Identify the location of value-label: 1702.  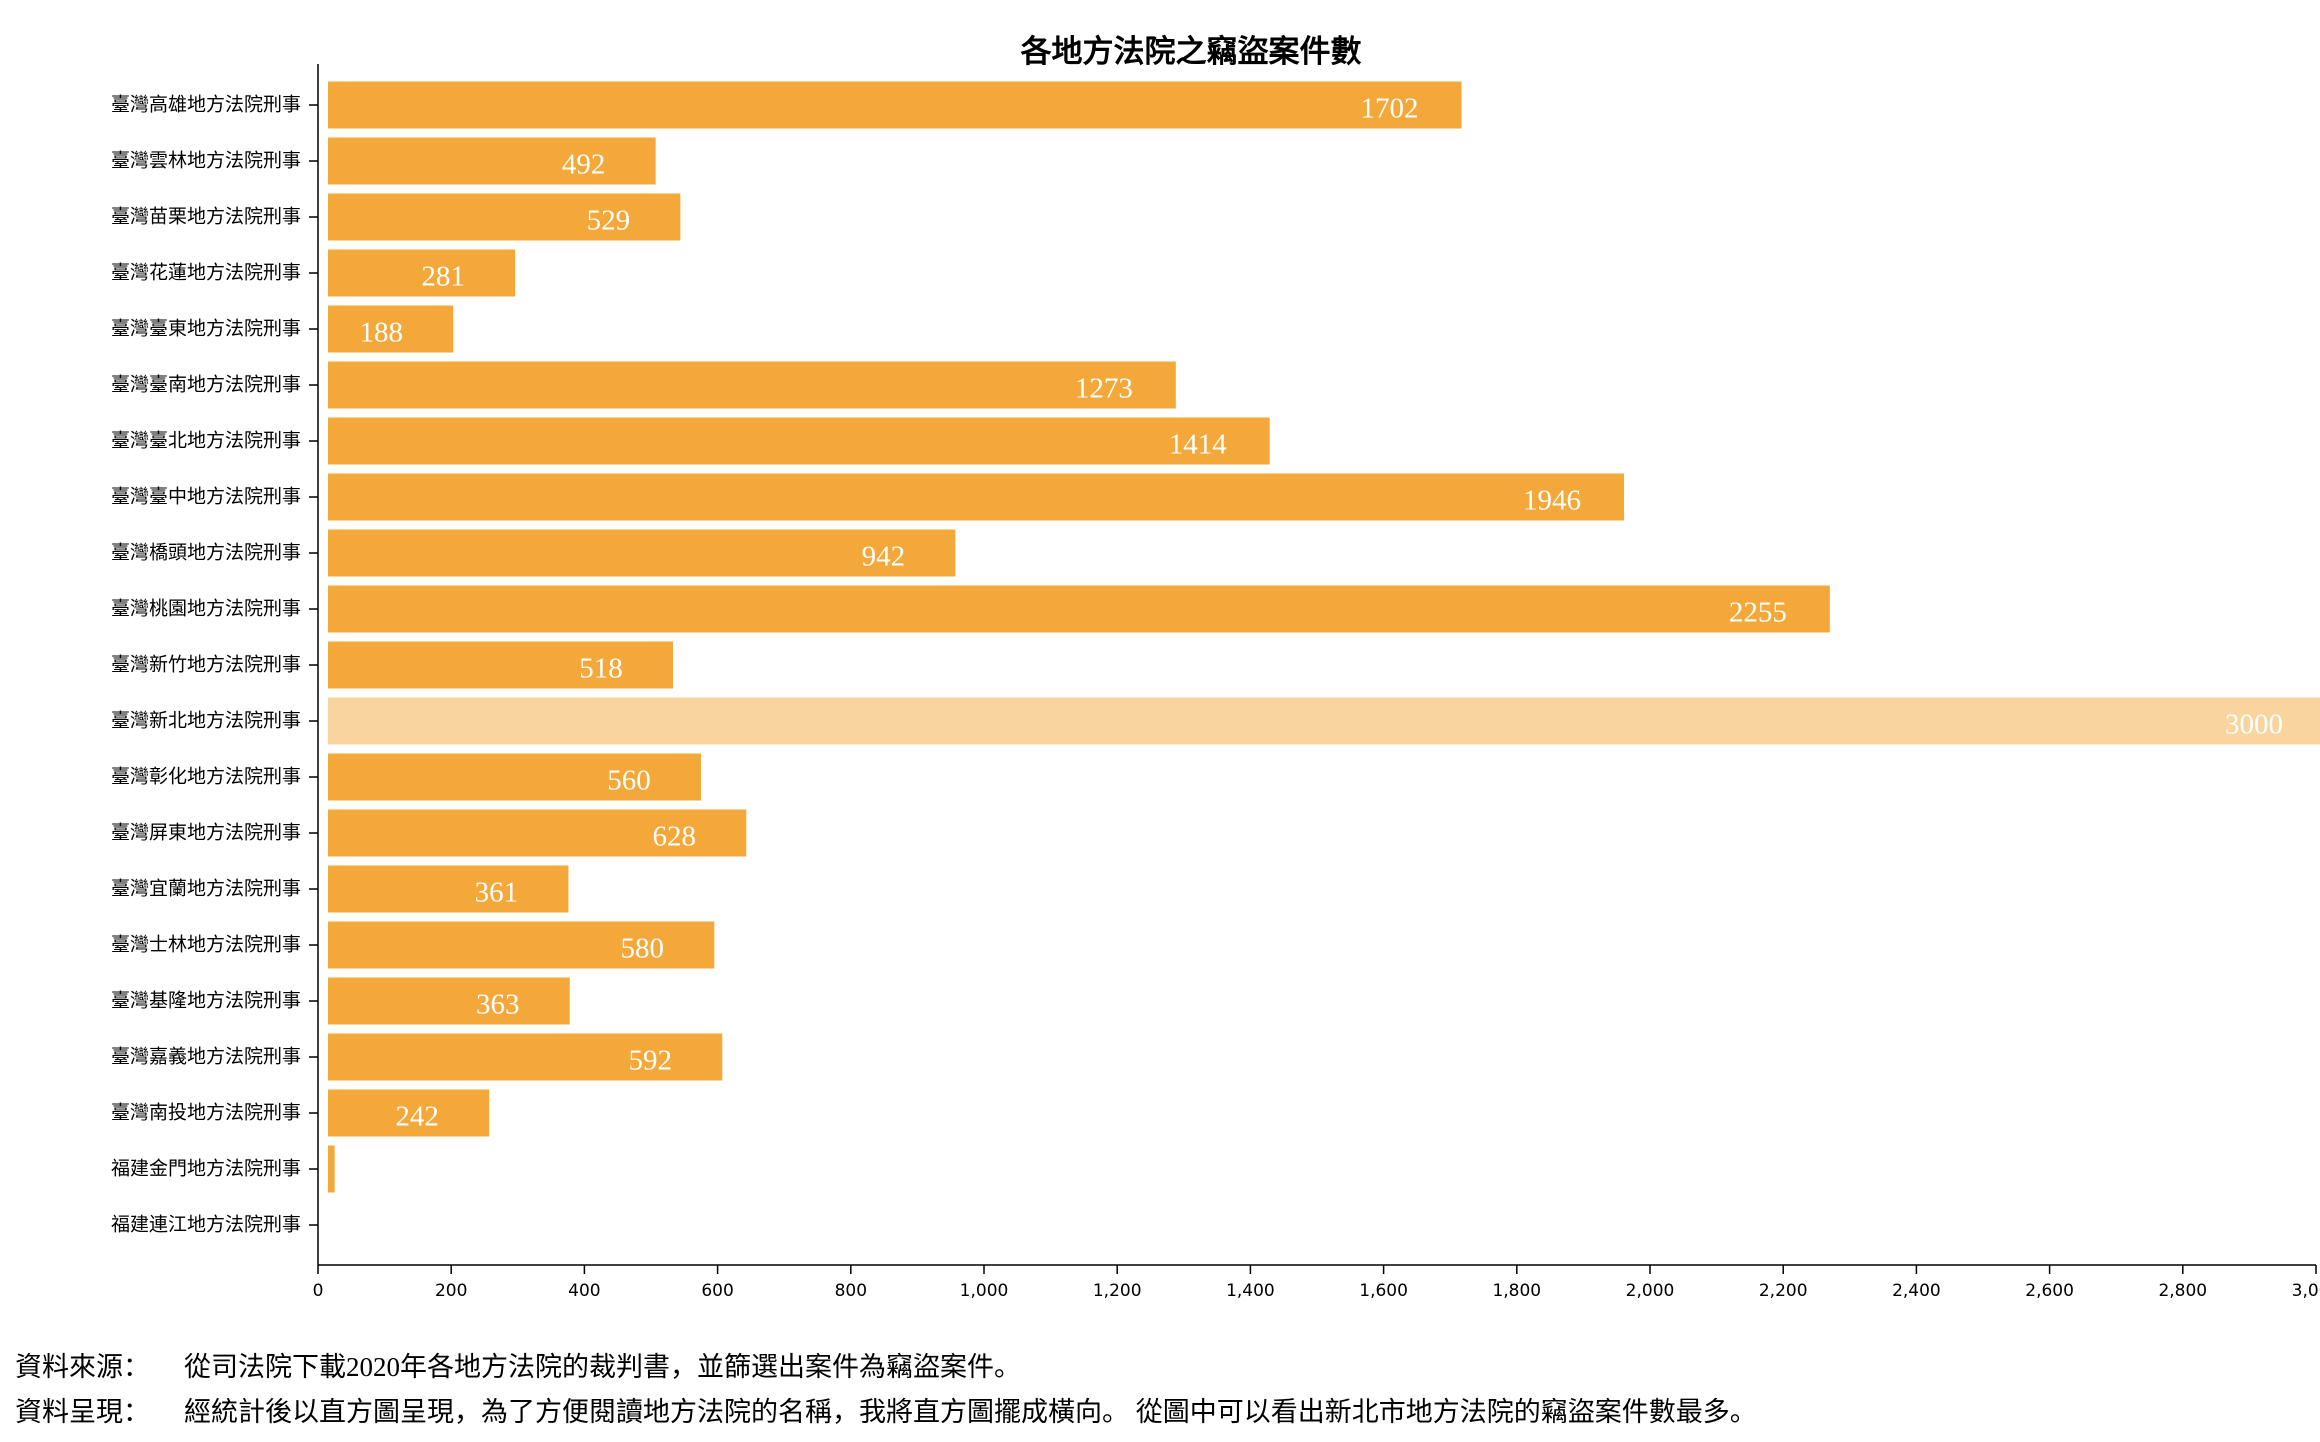
(1390, 109).